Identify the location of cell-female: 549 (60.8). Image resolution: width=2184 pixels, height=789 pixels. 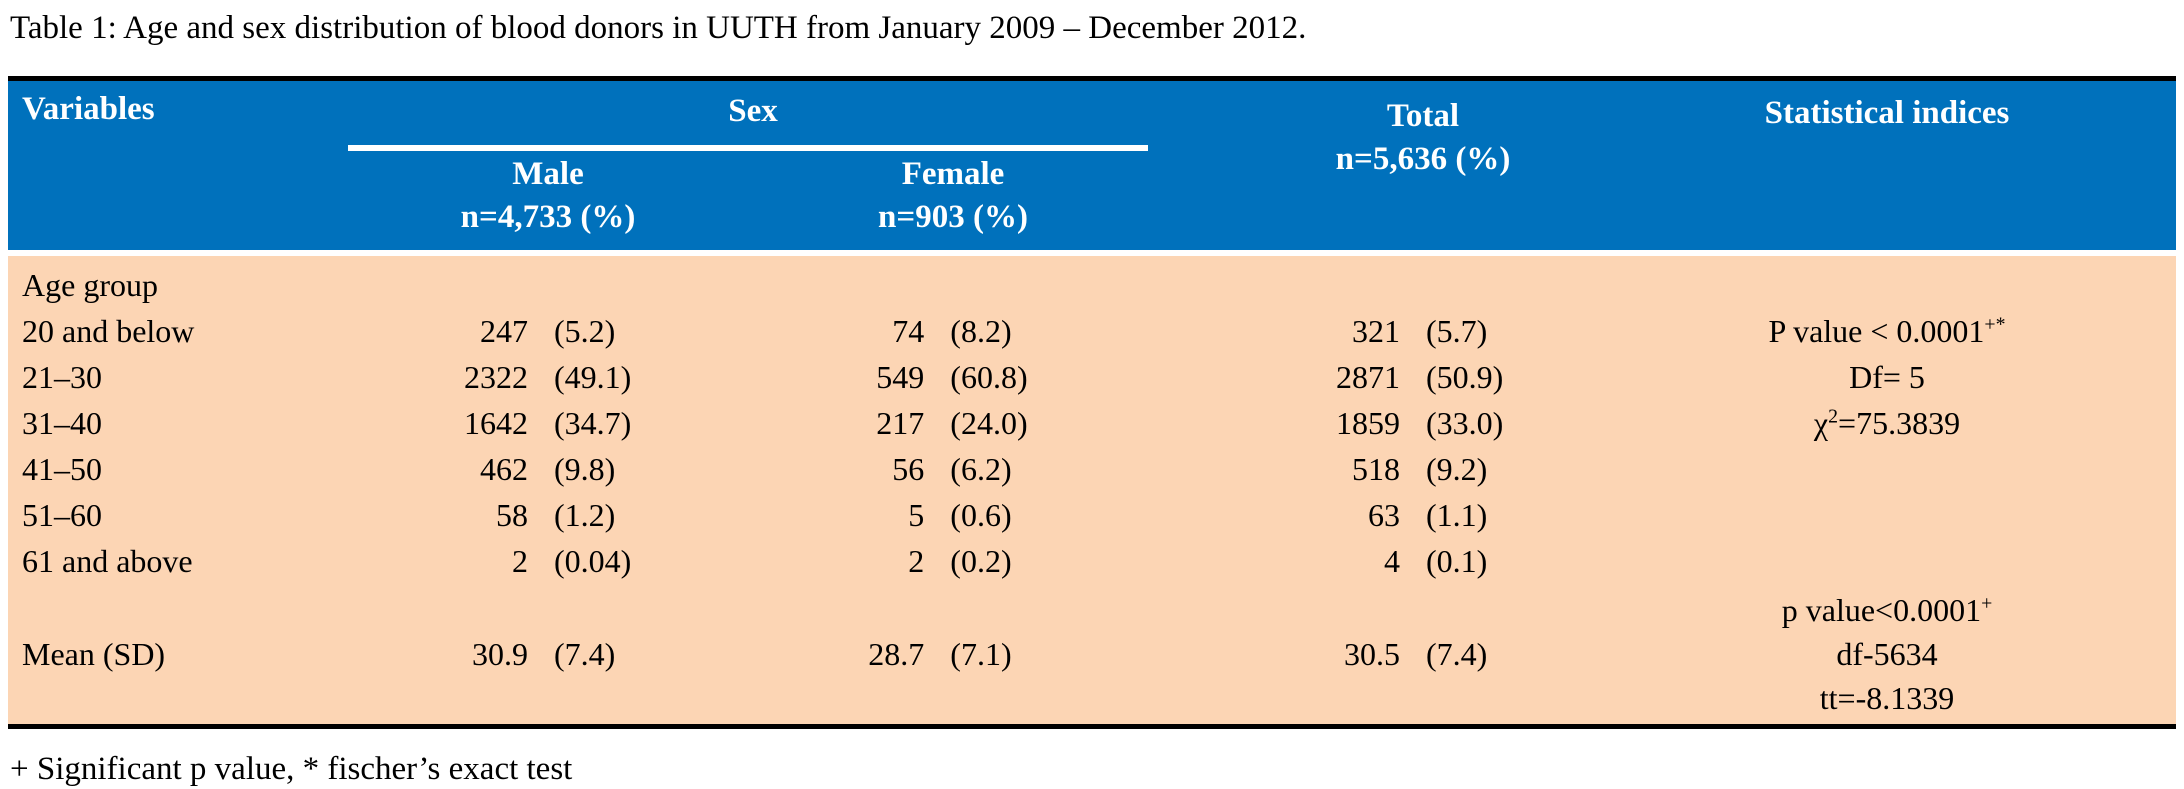
(953, 377).